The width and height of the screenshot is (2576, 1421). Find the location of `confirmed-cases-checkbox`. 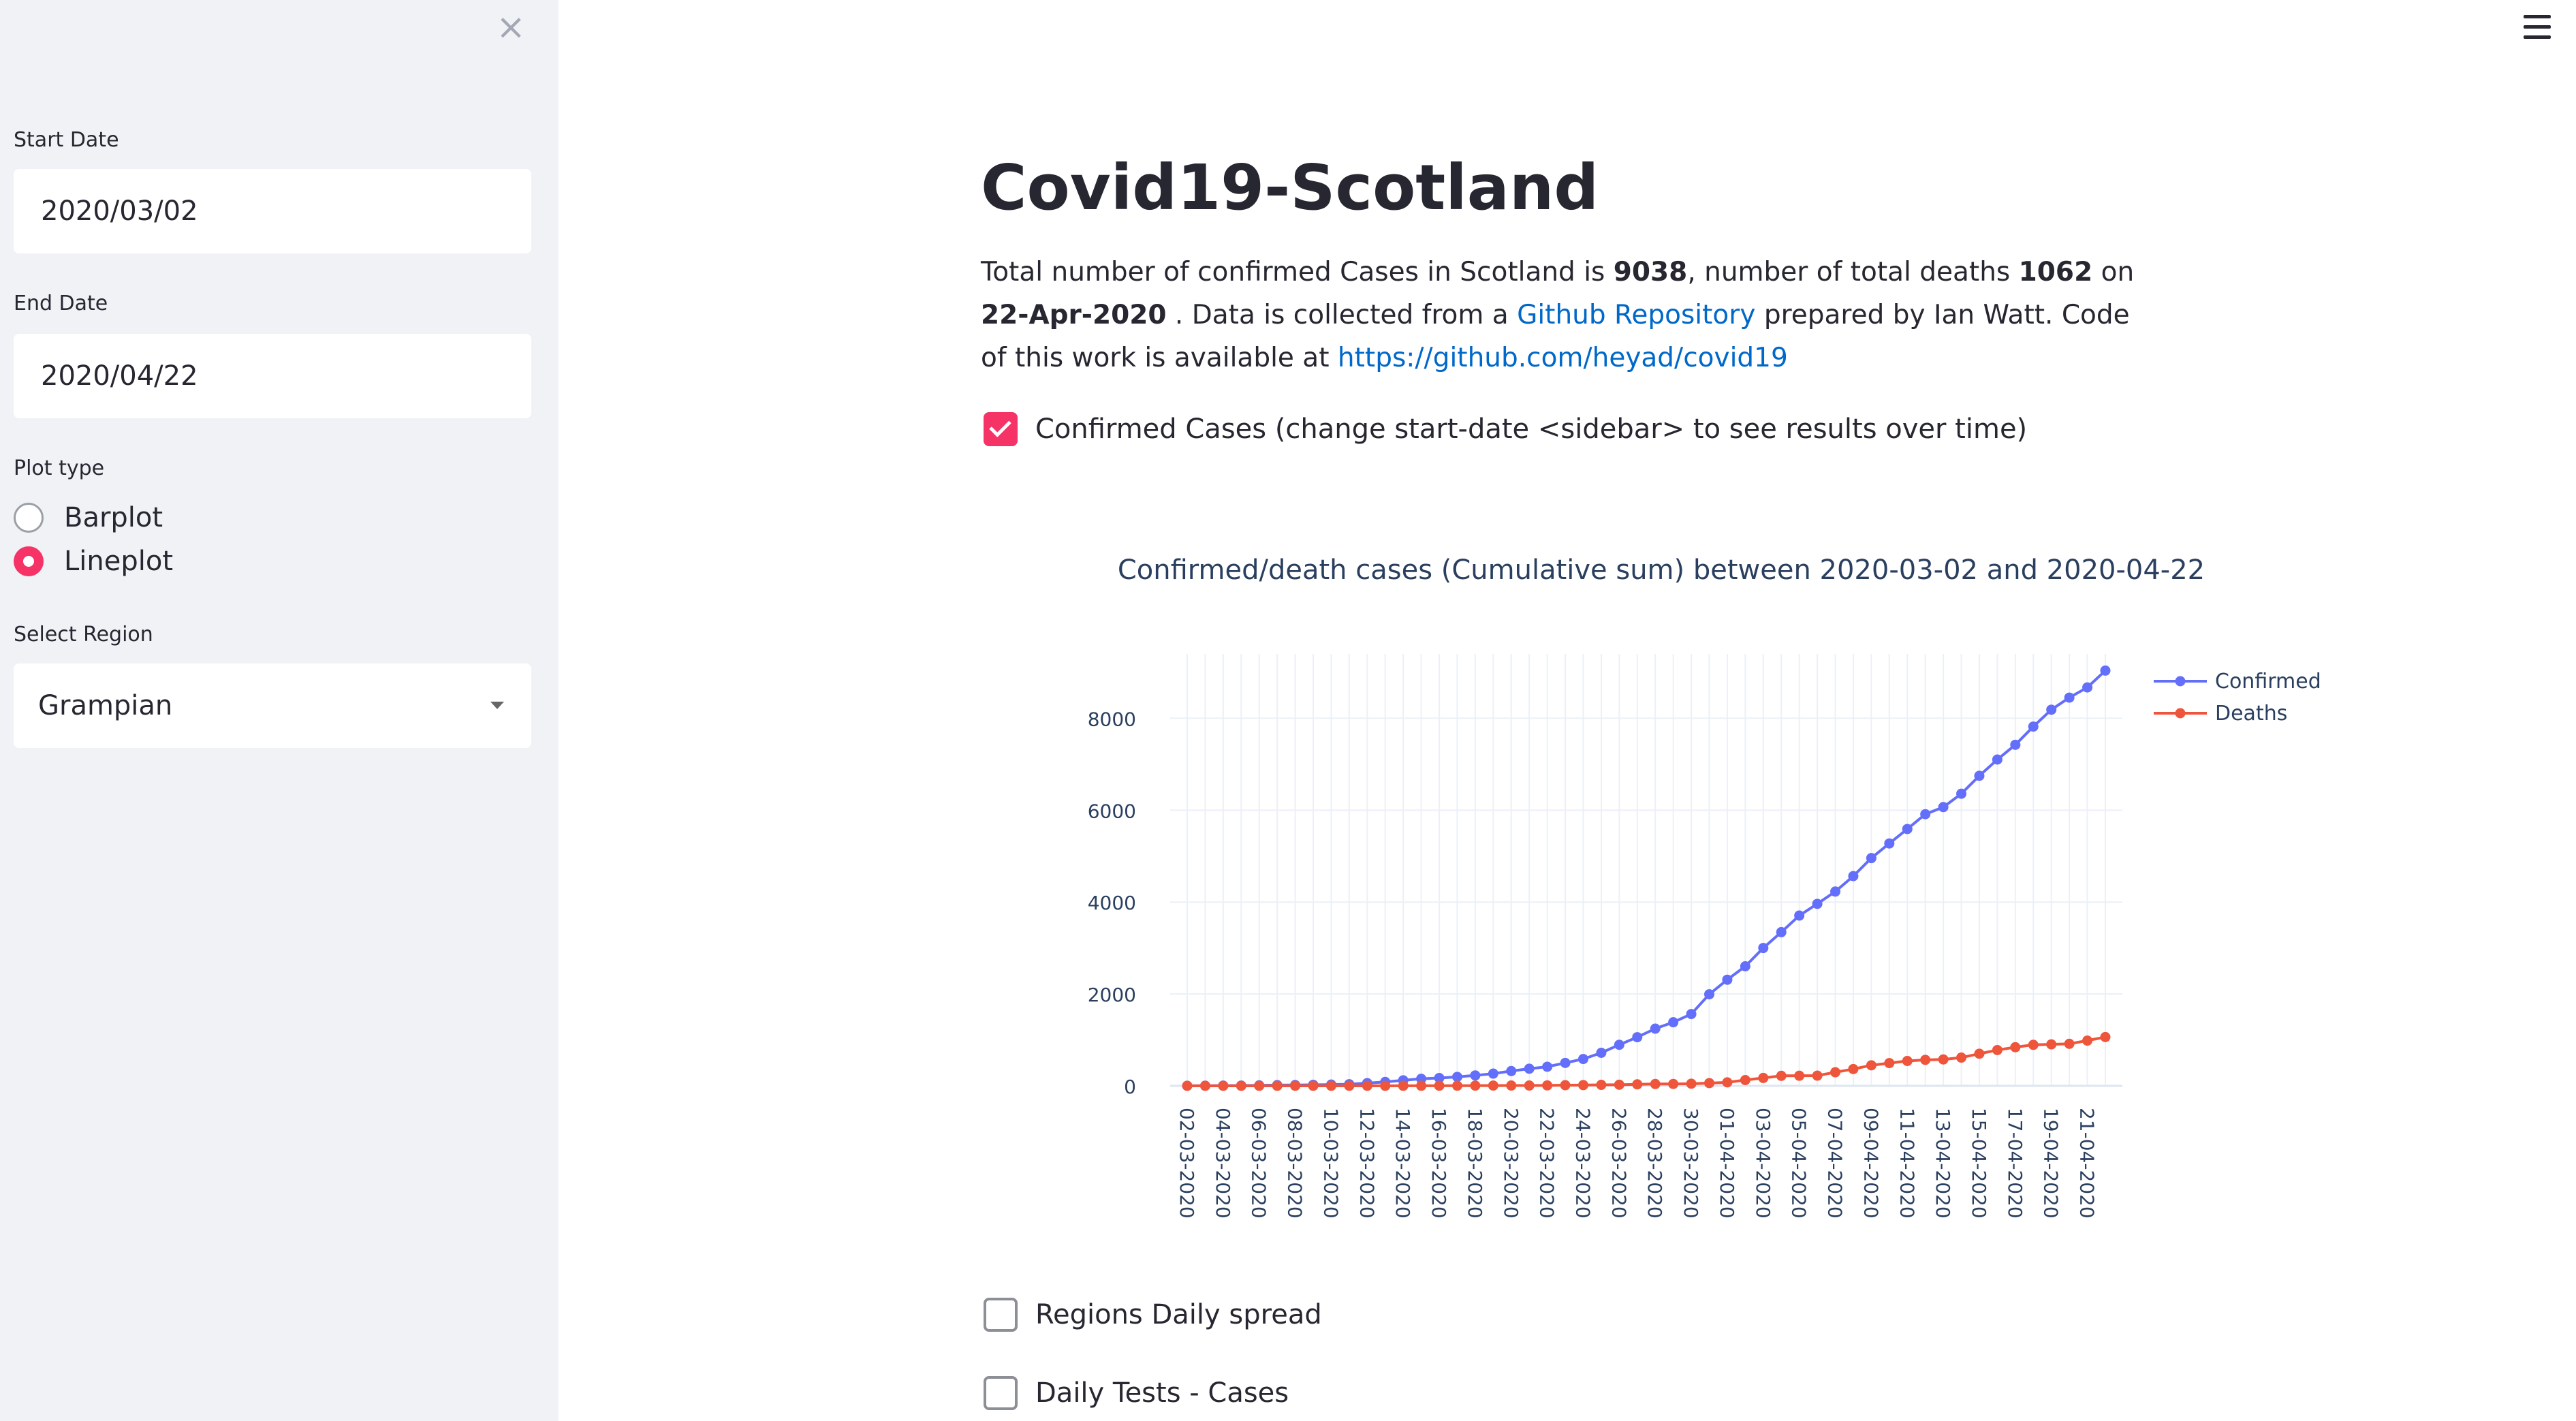

confirmed-cases-checkbox is located at coordinates (1001, 429).